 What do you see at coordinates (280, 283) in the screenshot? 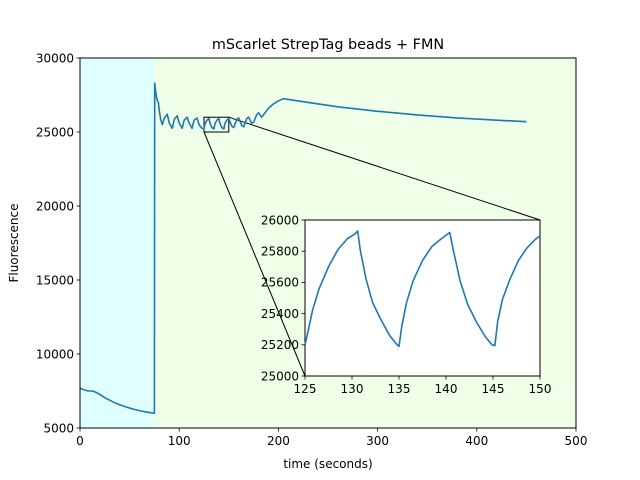
I see `y-tick-label: 25600` at bounding box center [280, 283].